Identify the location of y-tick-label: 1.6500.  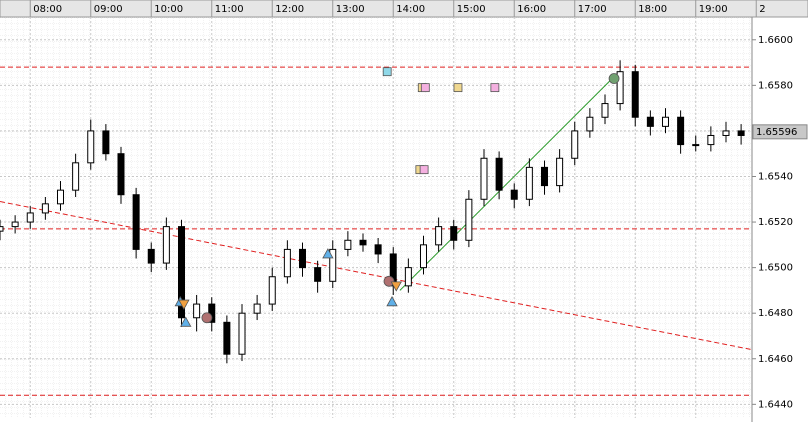
(775, 268).